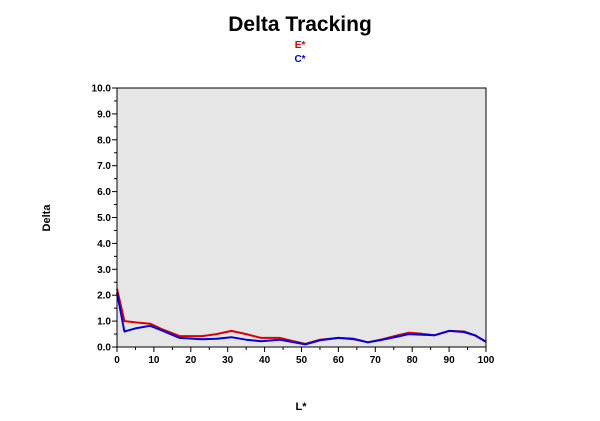  I want to click on x-tick-label: 20, so click(191, 360).